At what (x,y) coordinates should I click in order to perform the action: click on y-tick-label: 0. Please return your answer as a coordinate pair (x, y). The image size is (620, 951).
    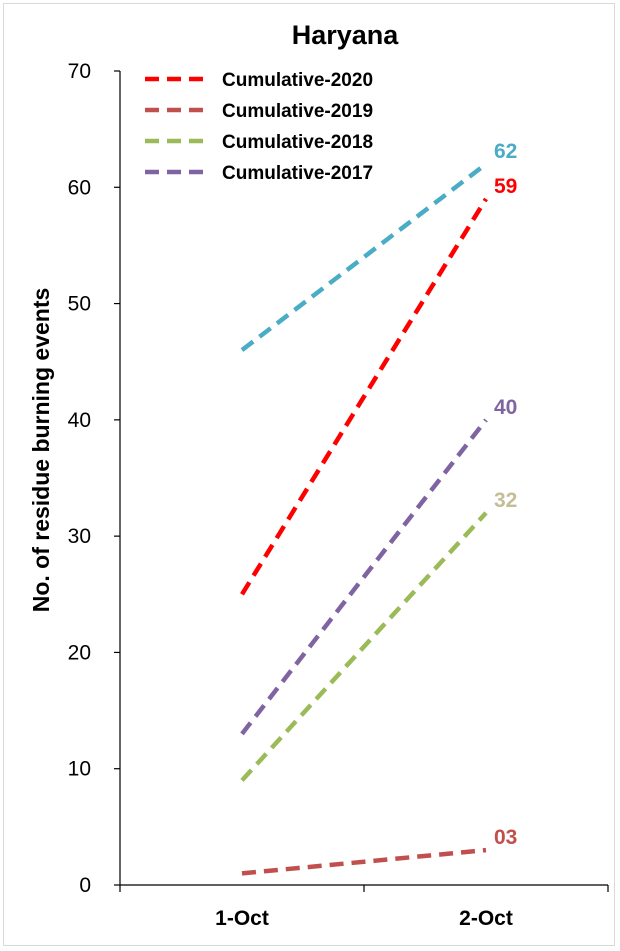
    Looking at the image, I should click on (85, 885).